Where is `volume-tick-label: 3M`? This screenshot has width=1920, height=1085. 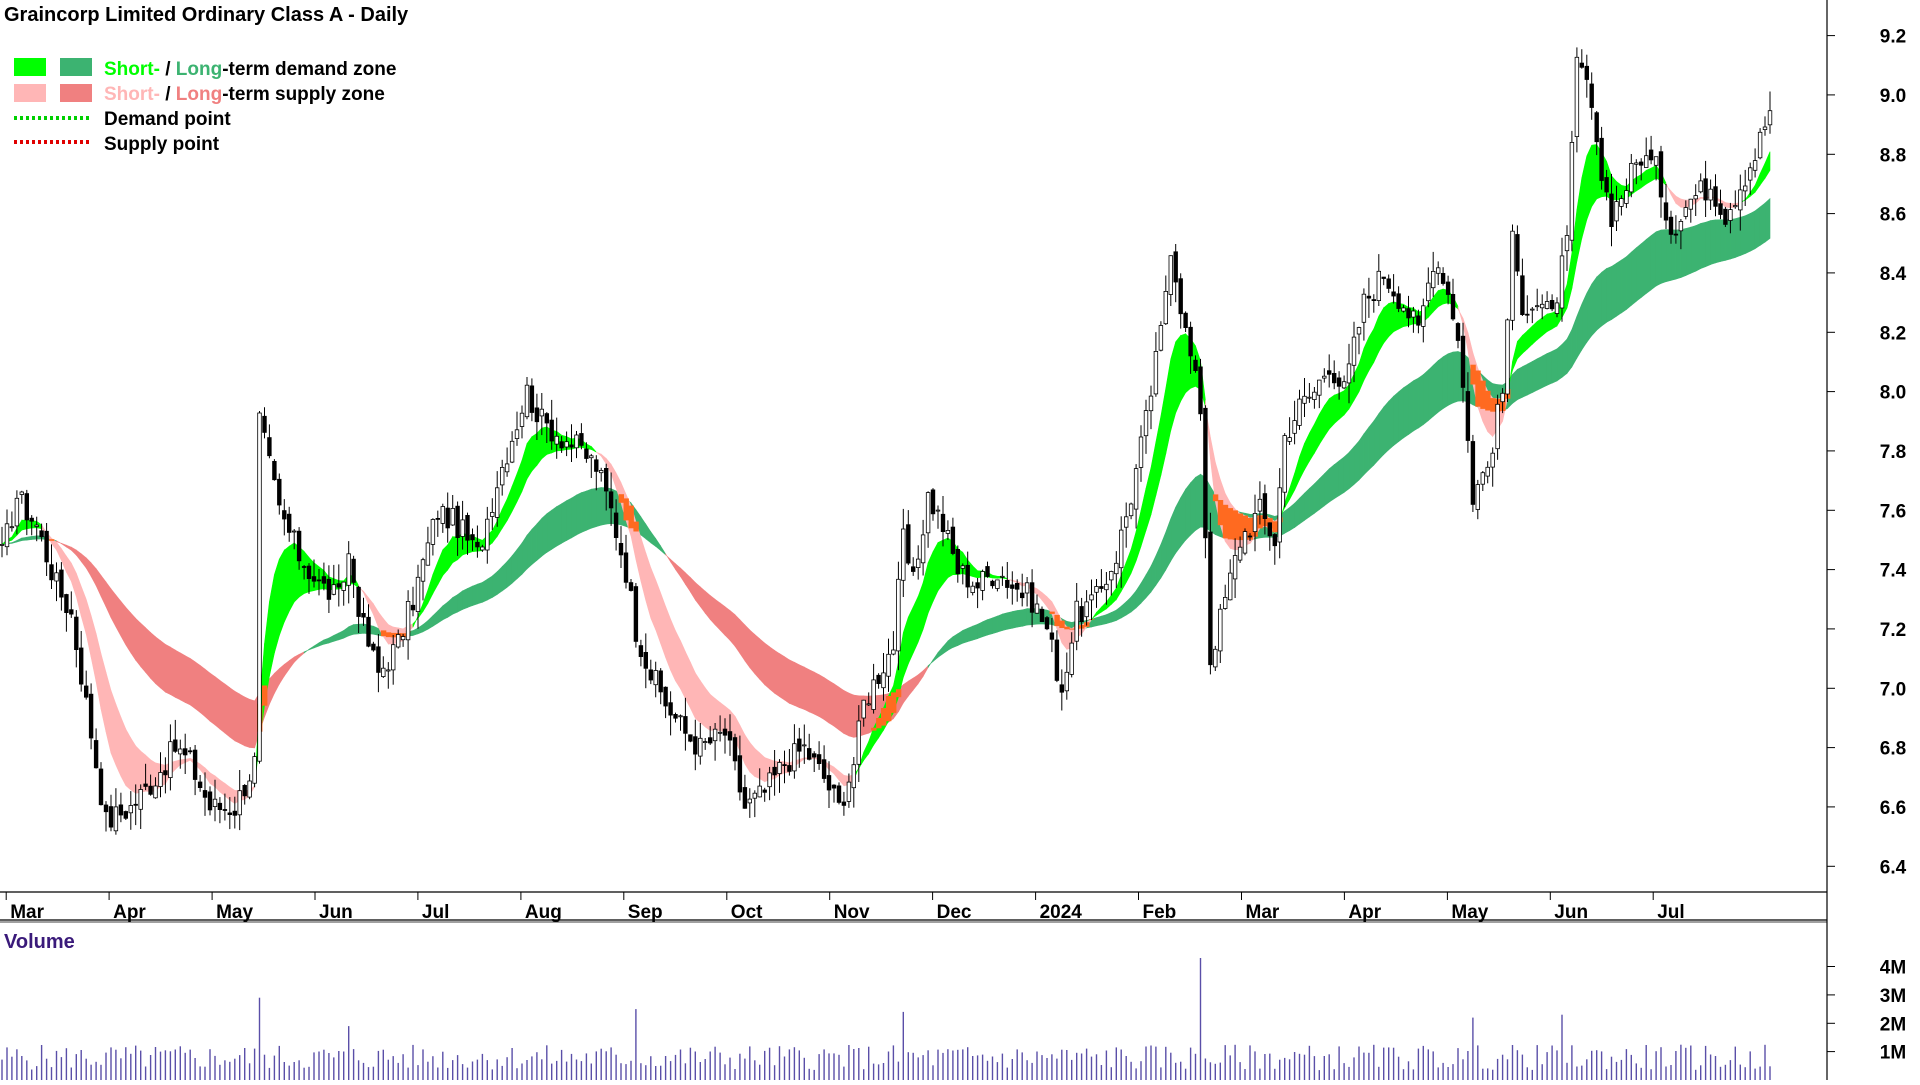
volume-tick-label: 3M is located at coordinates (1893, 996).